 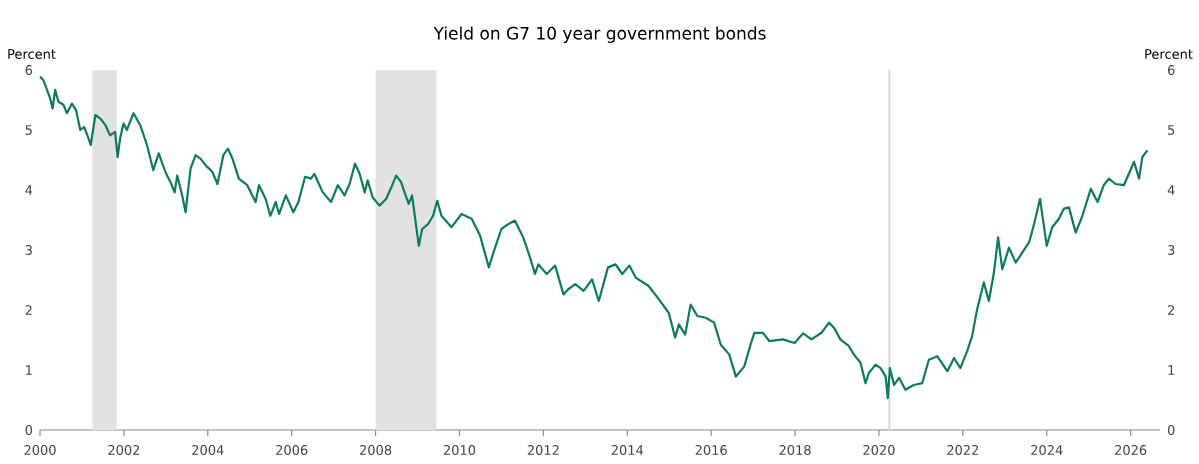 What do you see at coordinates (32, 54) in the screenshot?
I see `y-axis-title: Percent` at bounding box center [32, 54].